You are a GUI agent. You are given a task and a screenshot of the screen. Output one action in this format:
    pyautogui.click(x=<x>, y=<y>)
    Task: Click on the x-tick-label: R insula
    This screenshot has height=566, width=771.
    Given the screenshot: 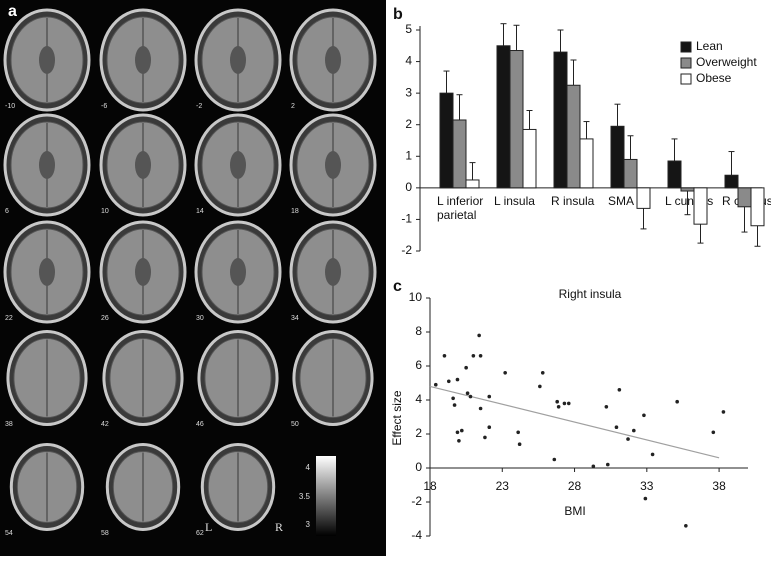 What is the action you would take?
    pyautogui.click(x=573, y=200)
    